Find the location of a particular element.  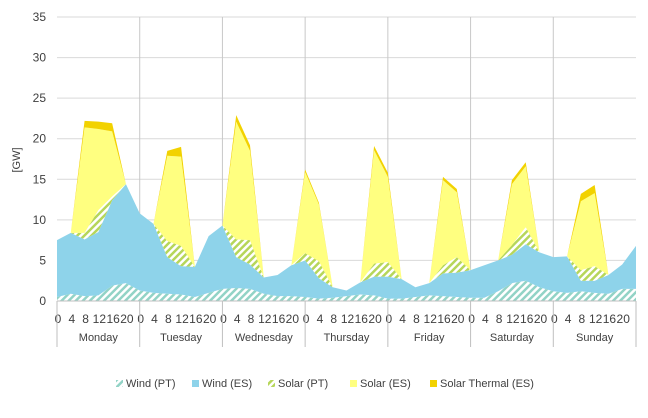

y-axis-title: [GW] is located at coordinates (17, 159).